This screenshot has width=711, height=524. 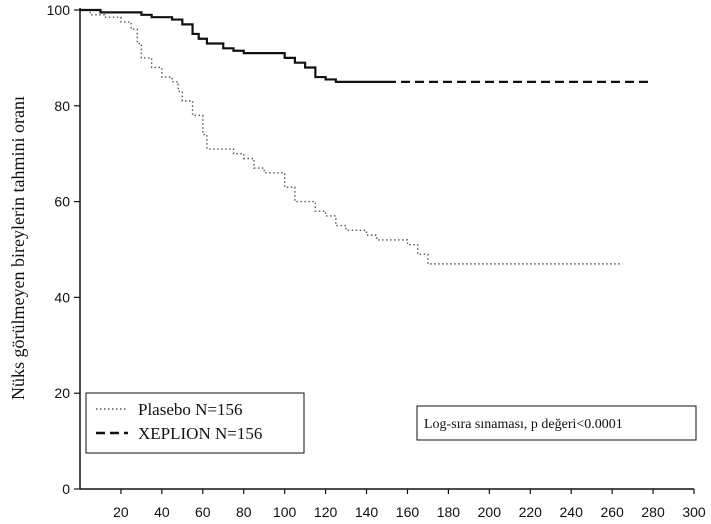 I want to click on annotation-text: Log-sıra sınaması, p değeri<0.0001, so click(x=523, y=424).